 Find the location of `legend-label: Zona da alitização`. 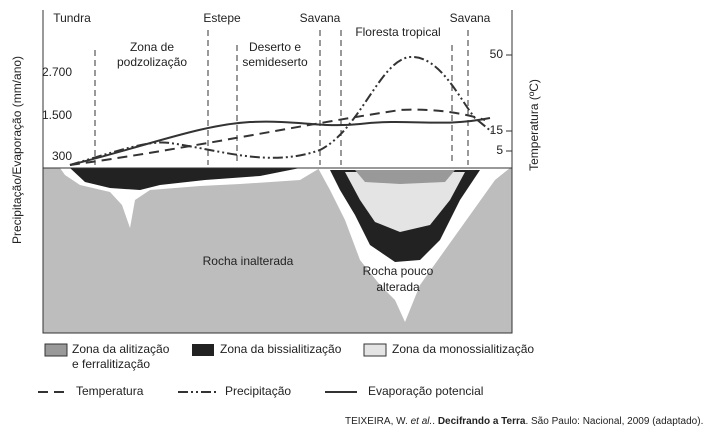

legend-label: Zona da alitização is located at coordinates (121, 349).